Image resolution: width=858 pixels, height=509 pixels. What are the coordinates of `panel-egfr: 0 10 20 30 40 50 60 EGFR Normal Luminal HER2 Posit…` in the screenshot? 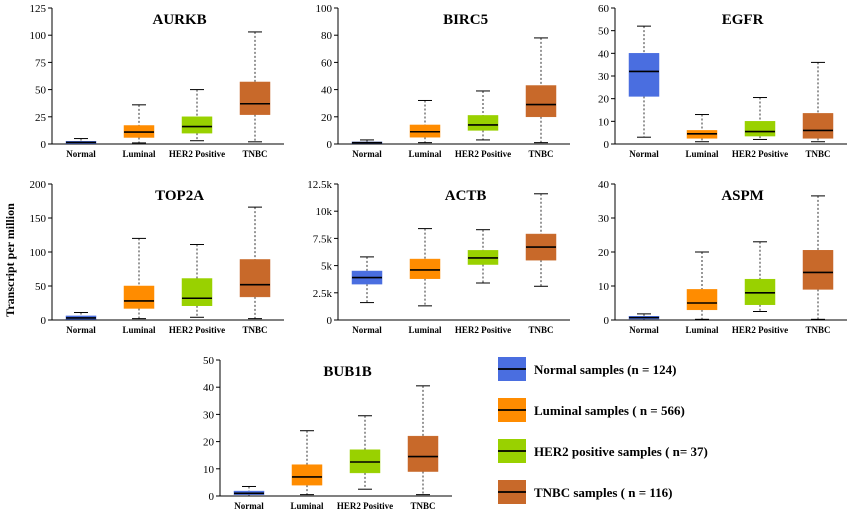 It's located at (722, 81).